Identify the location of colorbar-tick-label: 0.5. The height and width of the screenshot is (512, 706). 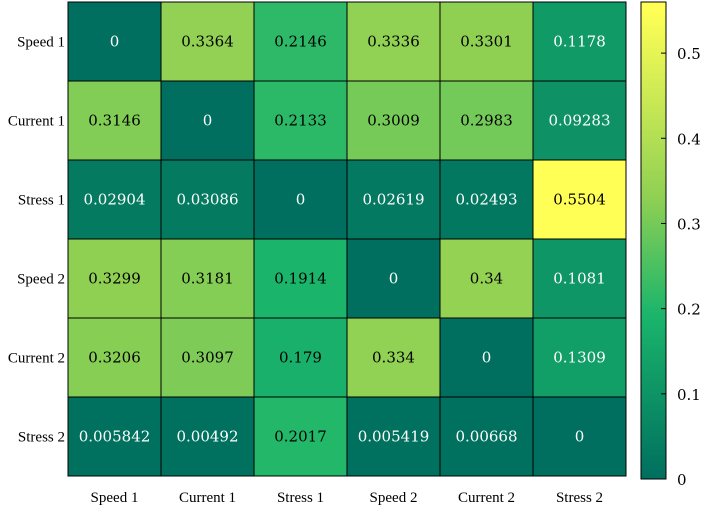
(689, 54).